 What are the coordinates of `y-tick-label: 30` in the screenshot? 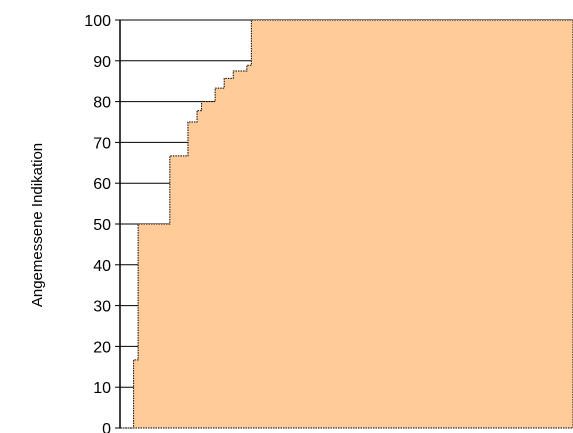 It's located at (102, 307).